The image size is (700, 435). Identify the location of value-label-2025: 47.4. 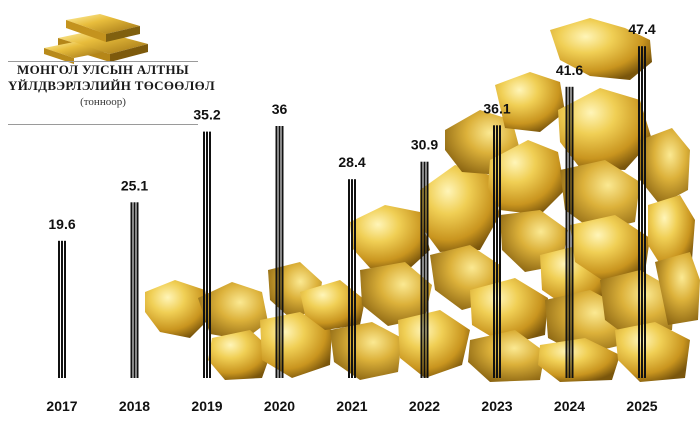
(641, 29).